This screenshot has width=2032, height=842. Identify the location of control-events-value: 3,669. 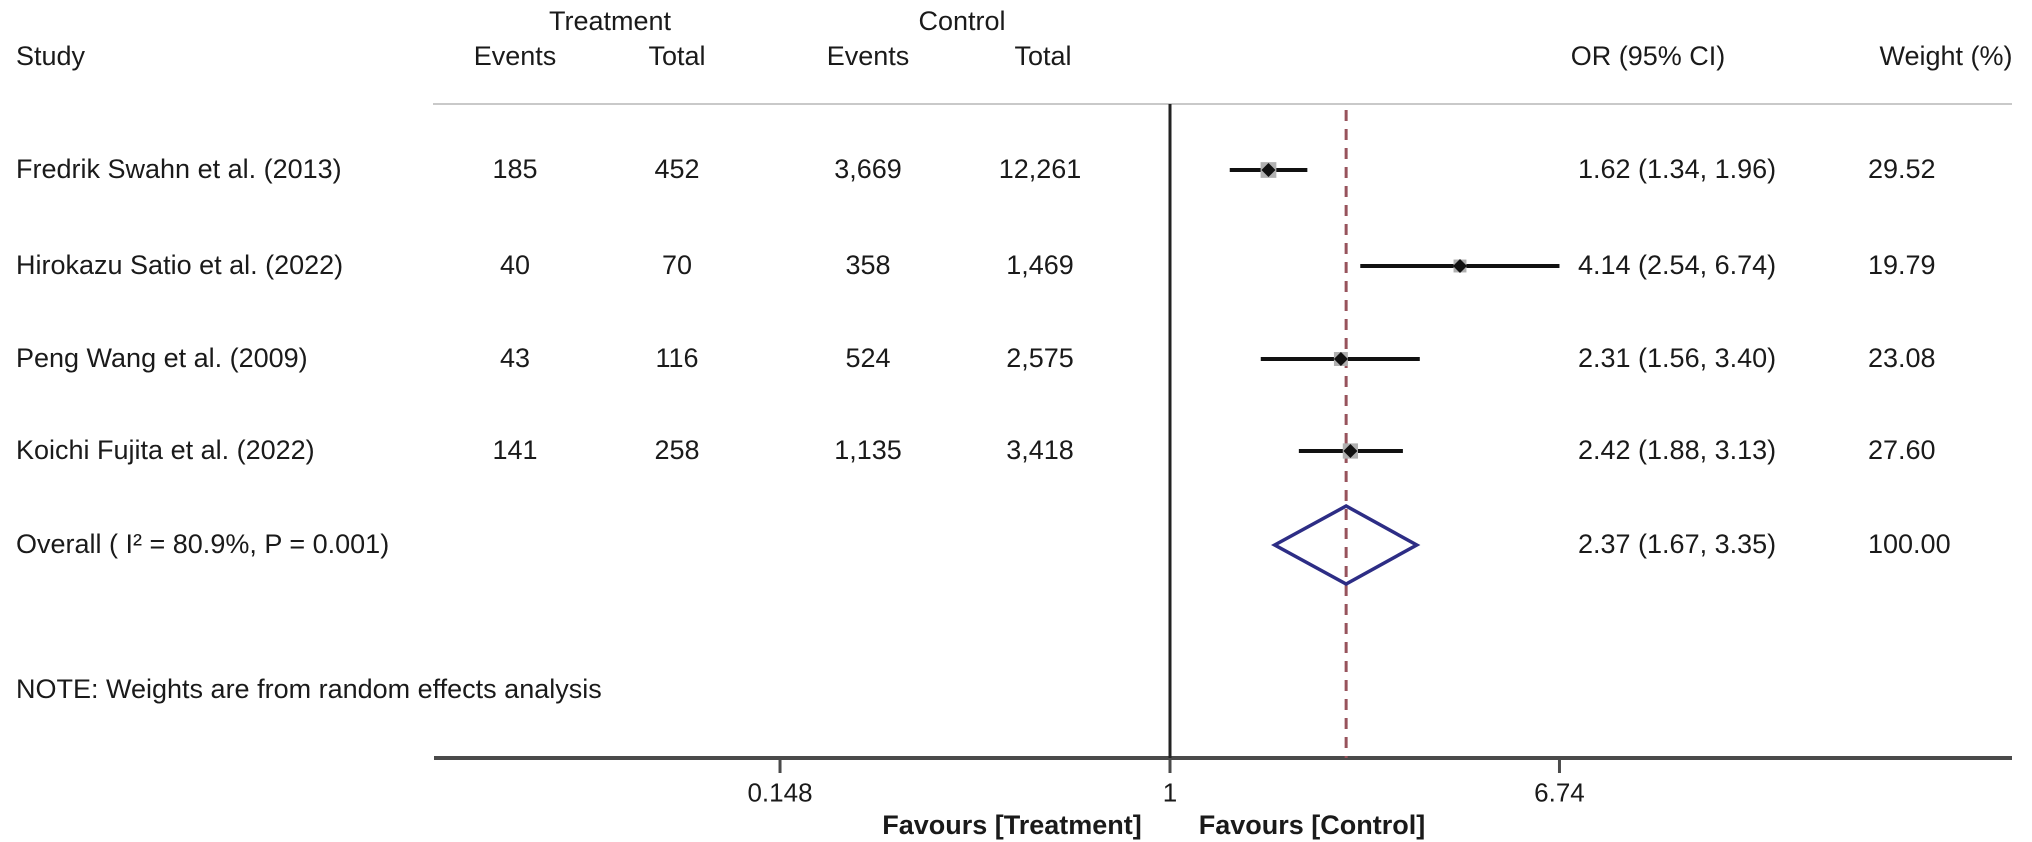
(868, 169).